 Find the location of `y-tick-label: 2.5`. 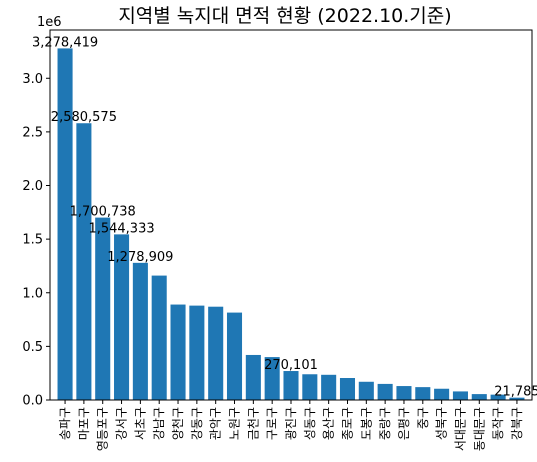

y-tick-label: 2.5 is located at coordinates (32, 132).